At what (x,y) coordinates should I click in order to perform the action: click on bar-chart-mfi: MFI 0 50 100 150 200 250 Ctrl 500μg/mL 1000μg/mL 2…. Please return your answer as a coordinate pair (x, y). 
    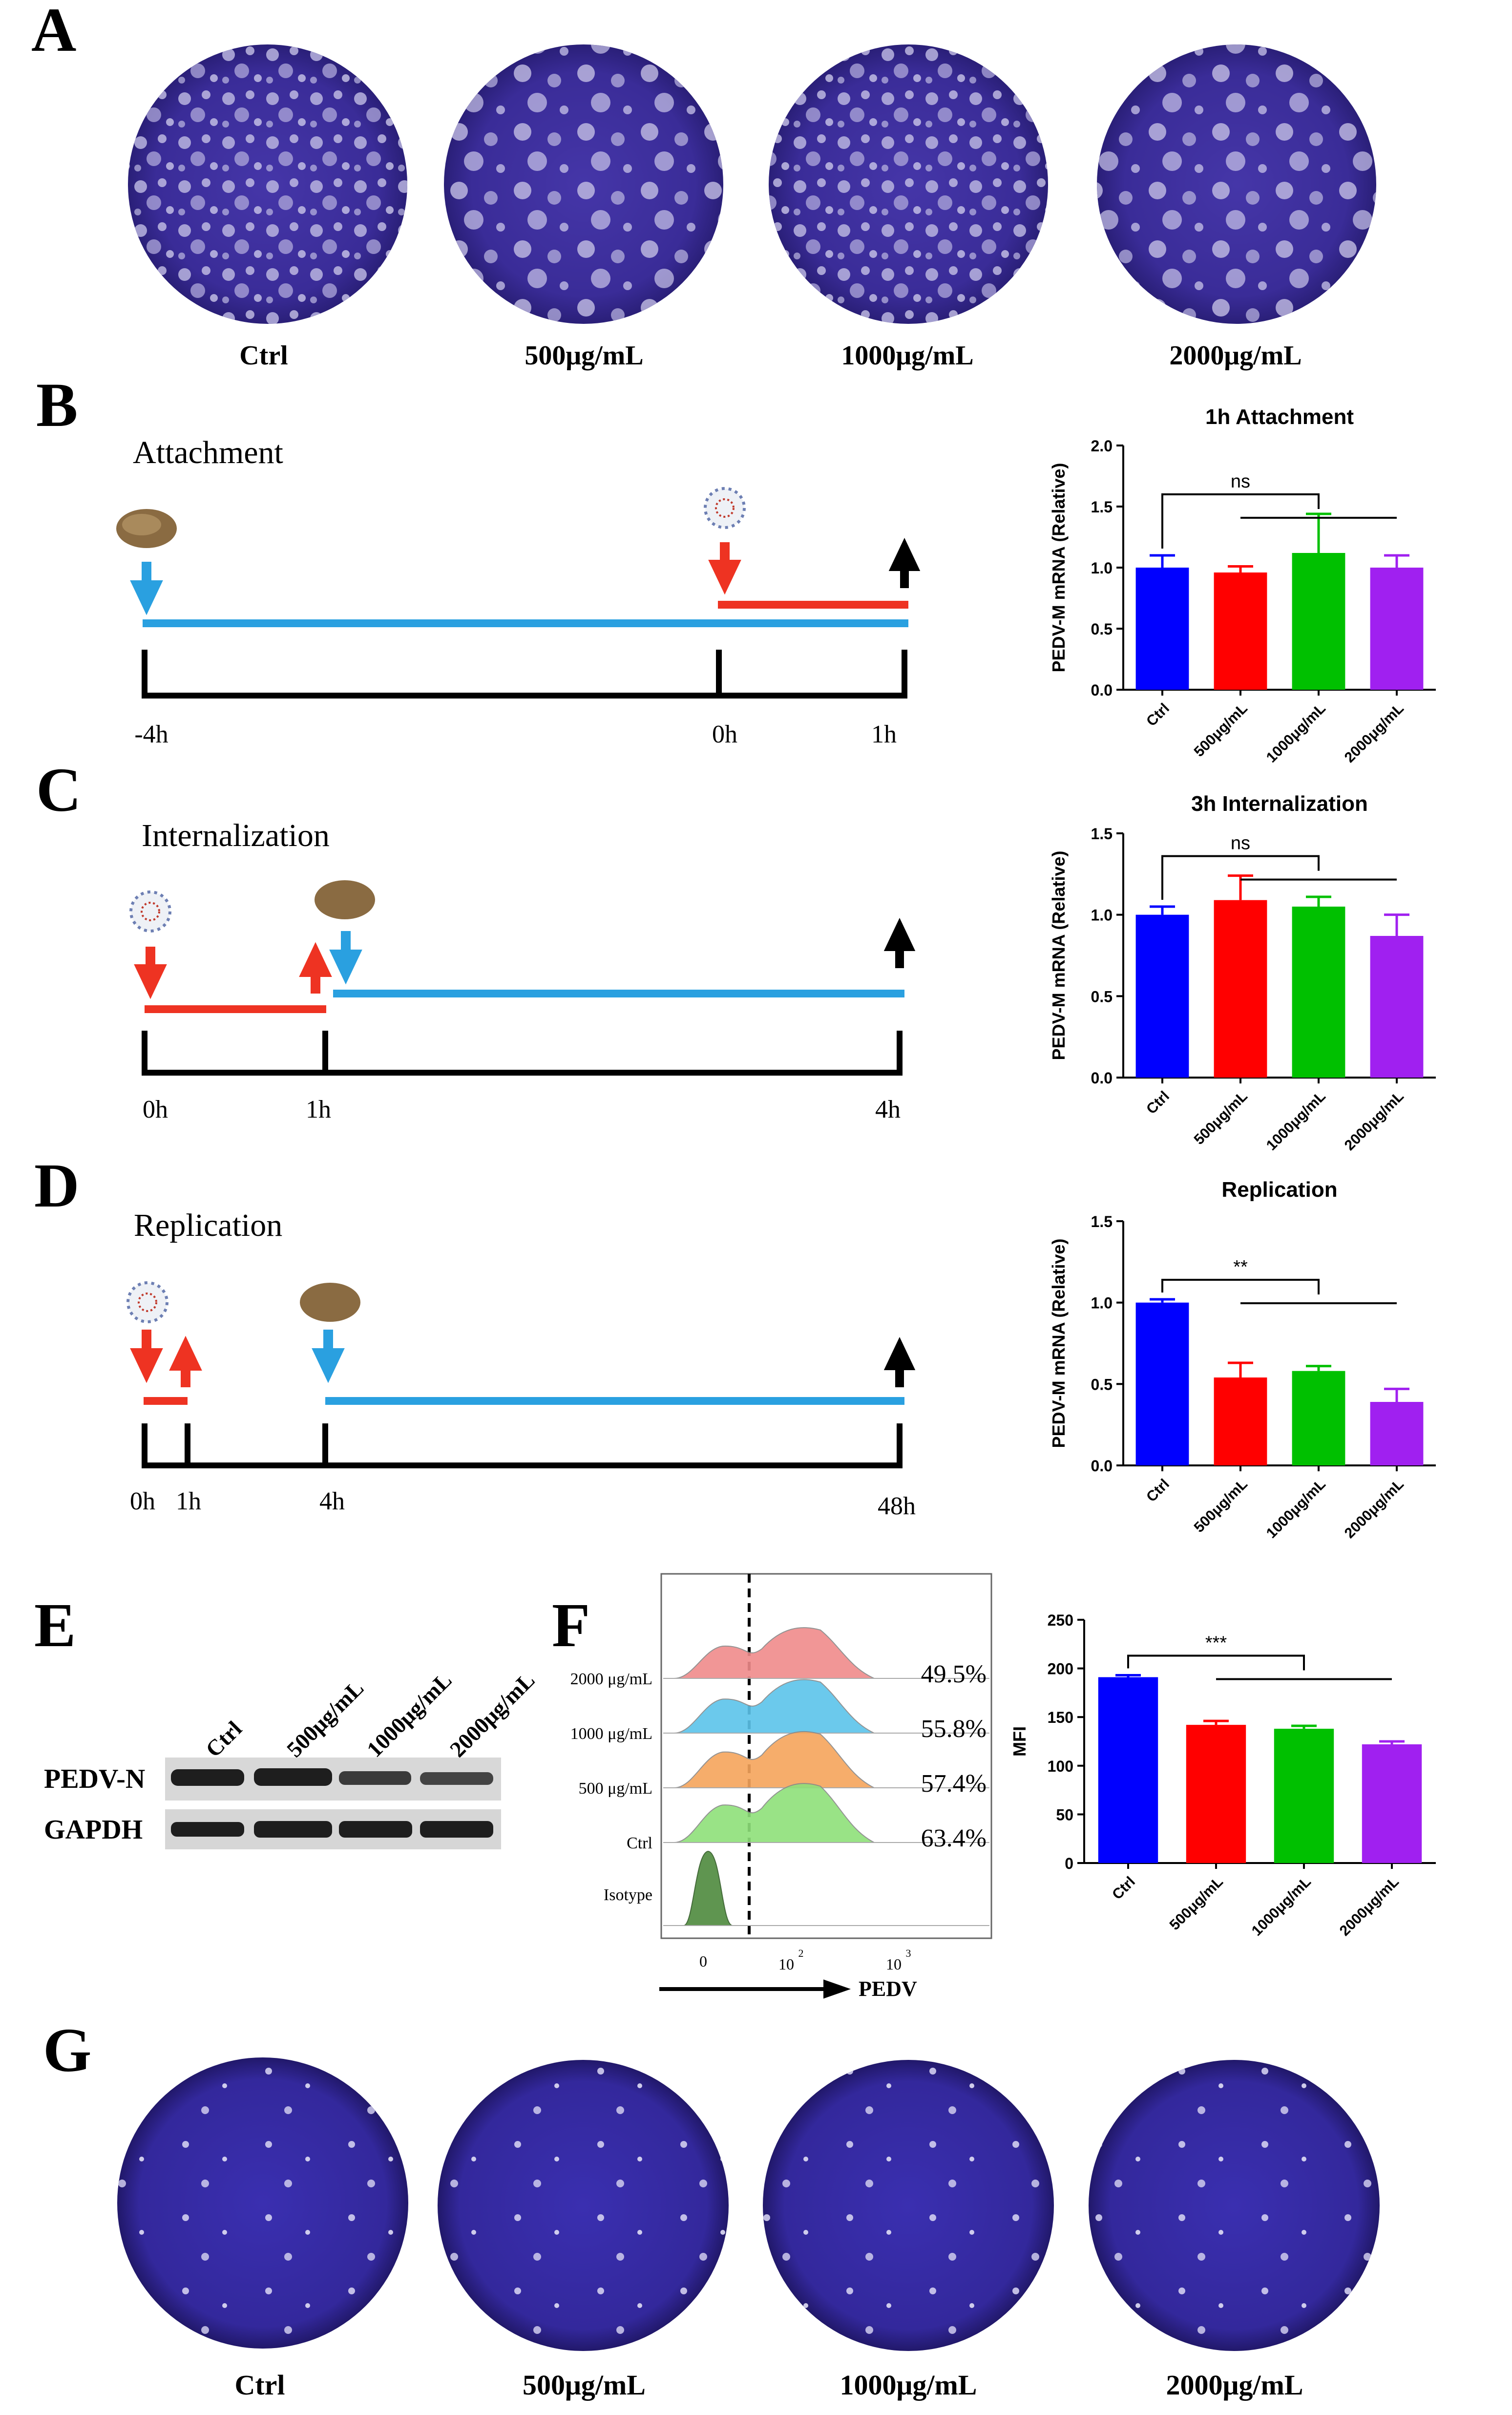
    Looking at the image, I should click on (1222, 1775).